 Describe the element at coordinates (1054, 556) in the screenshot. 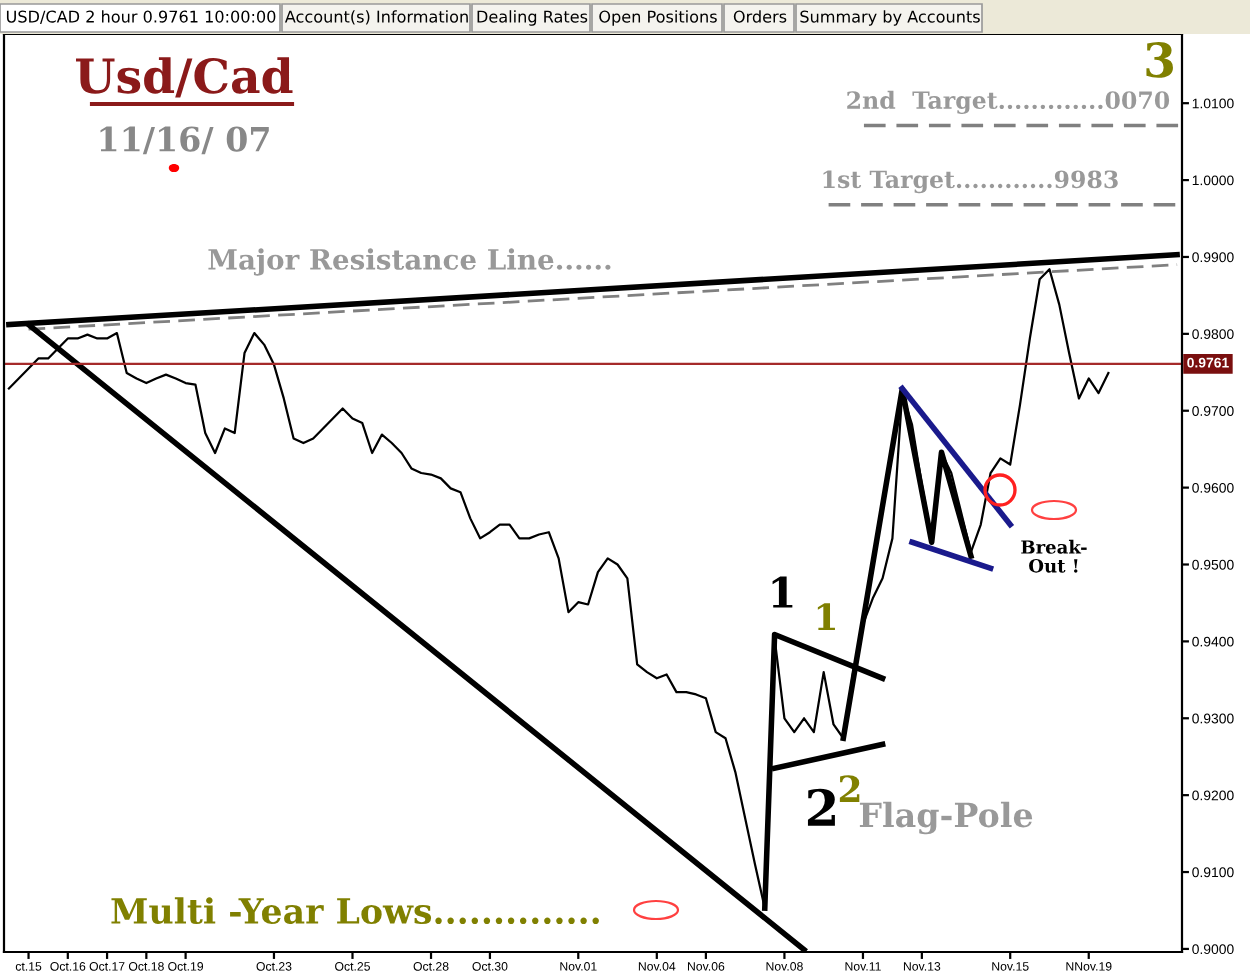

I see `annotation: Break- Out !` at that location.